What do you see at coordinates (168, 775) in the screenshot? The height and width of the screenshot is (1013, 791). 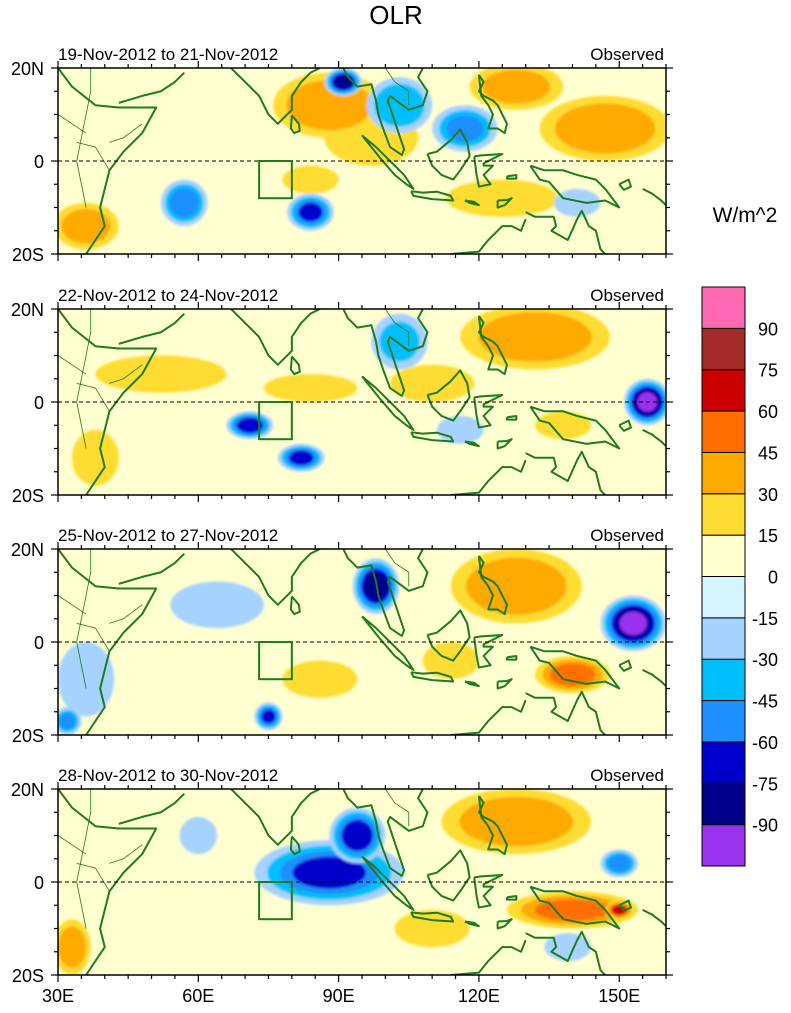 I see `panel-date-range: 28-Nov-2012 to 30-Nov-2012` at bounding box center [168, 775].